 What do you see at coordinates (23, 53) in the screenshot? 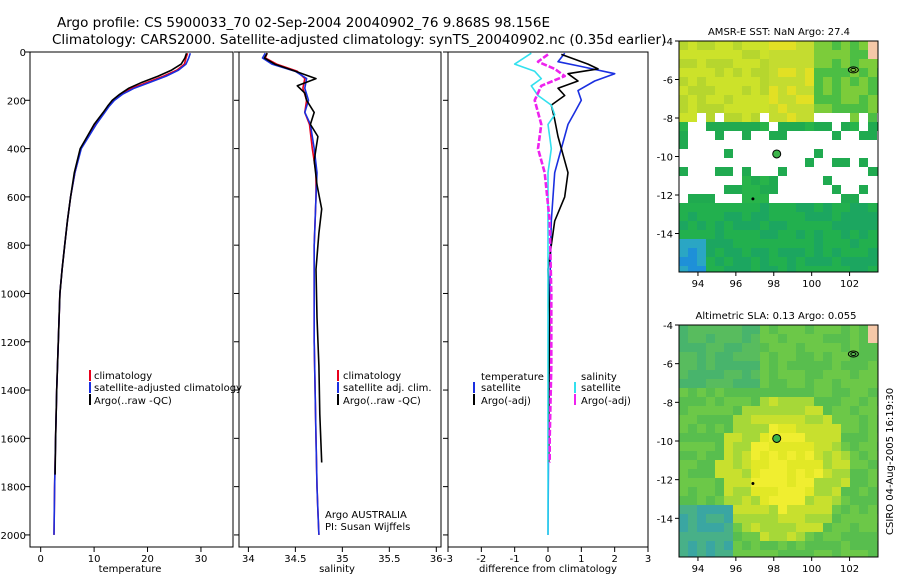
I see `ytick-label: 0` at bounding box center [23, 53].